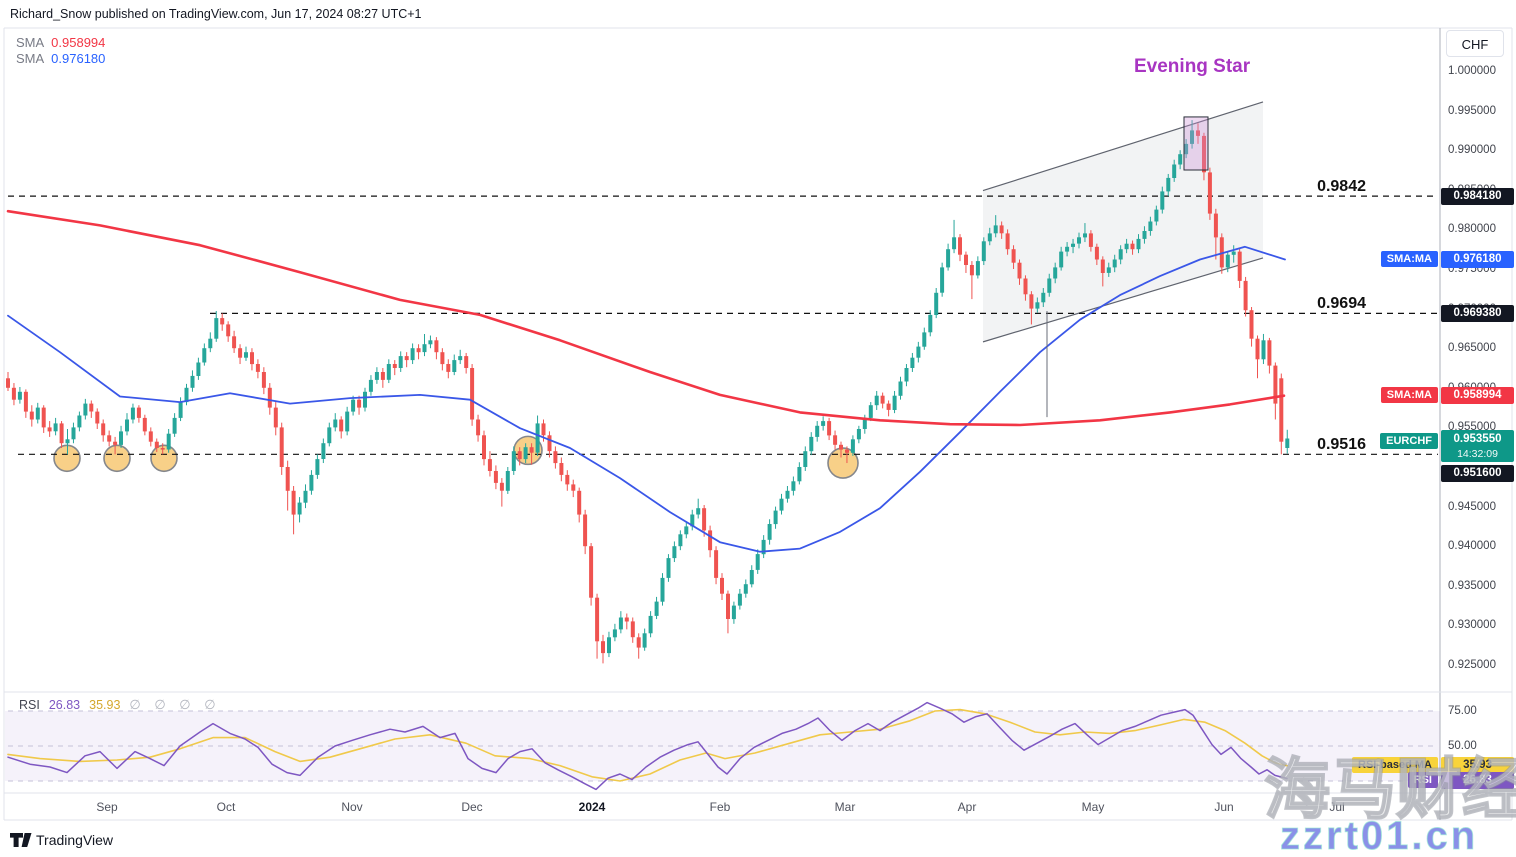  What do you see at coordinates (1422, 780) in the screenshot?
I see `rsi-pill: RSI` at bounding box center [1422, 780].